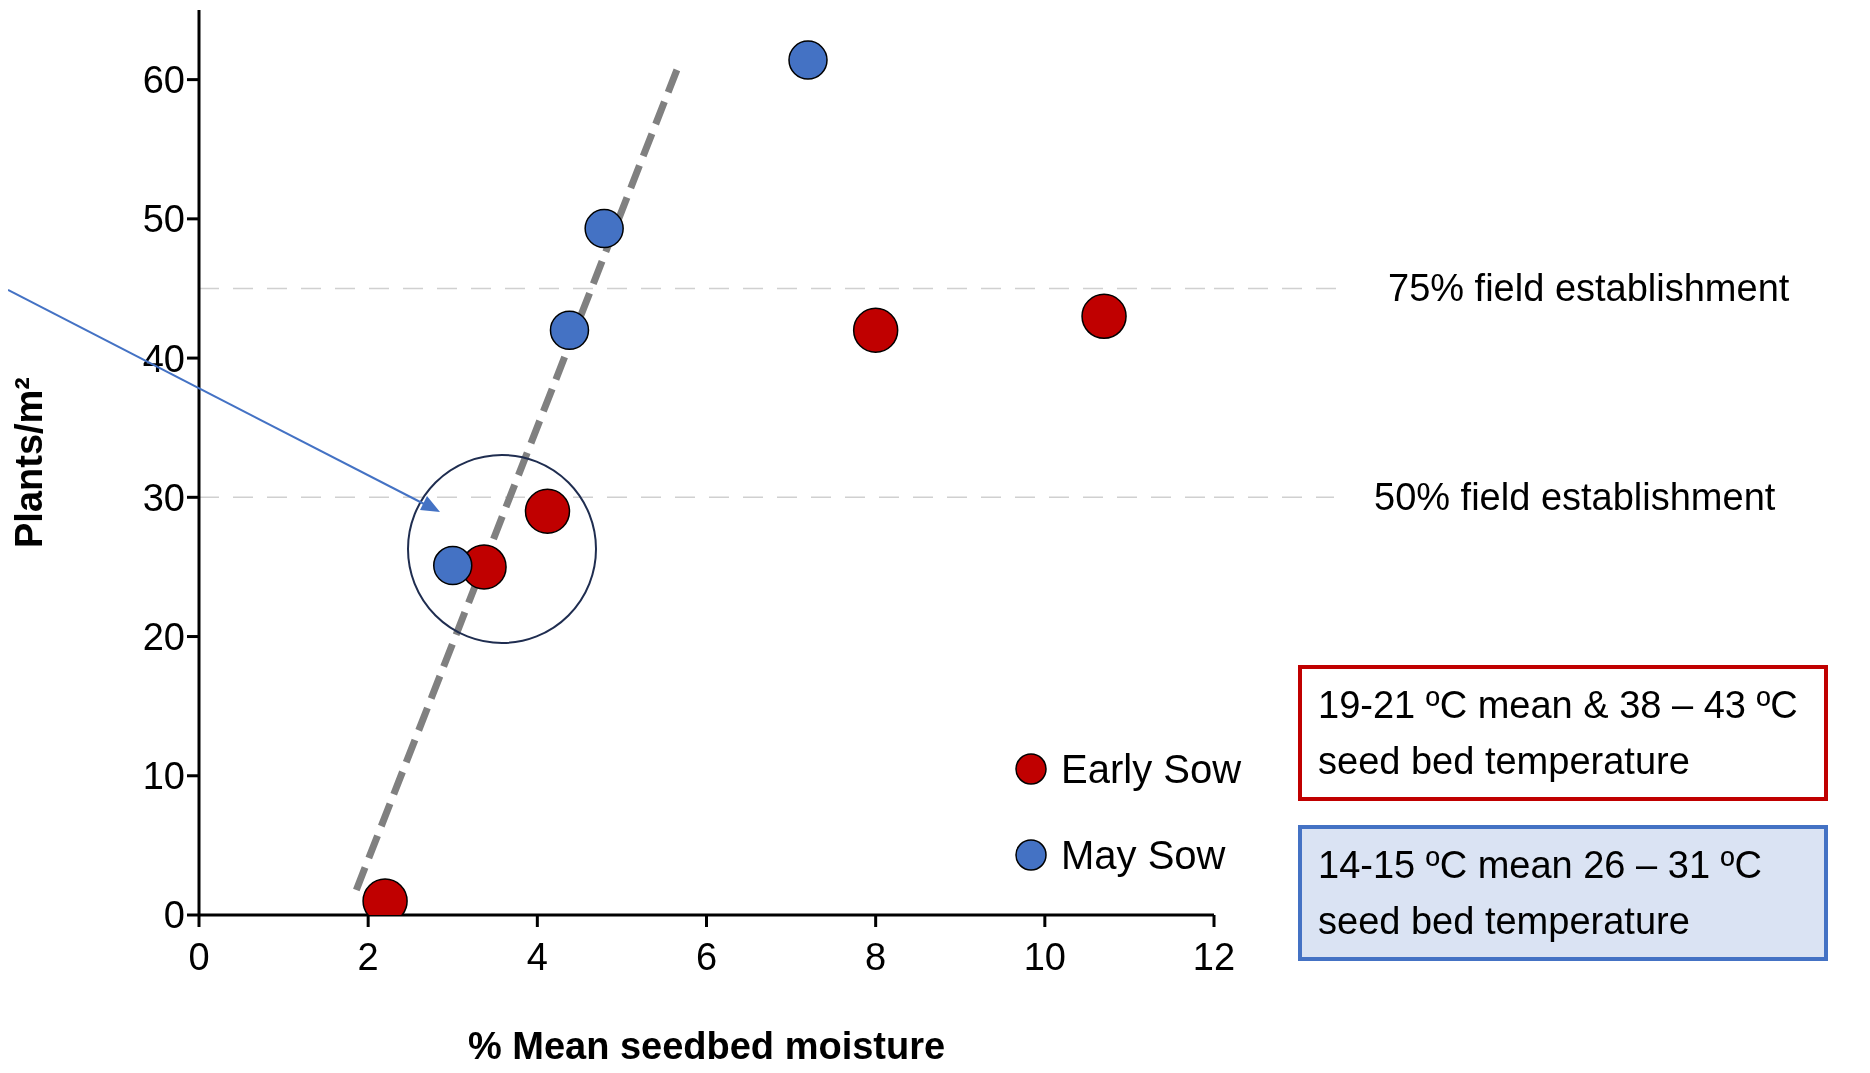 Image resolution: width=1870 pixels, height=1073 pixels. What do you see at coordinates (368, 956) in the screenshot?
I see `x-tick-label: 2` at bounding box center [368, 956].